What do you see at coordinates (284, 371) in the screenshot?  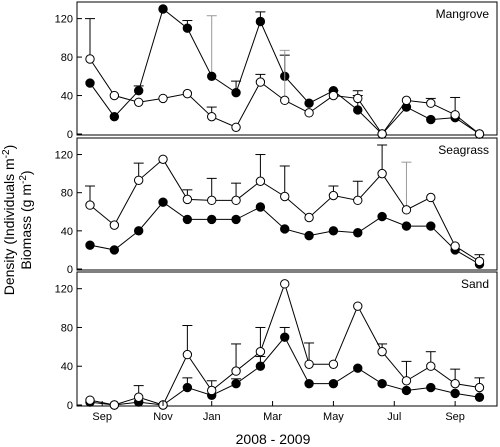 I see `series-line-filled` at bounding box center [284, 371].